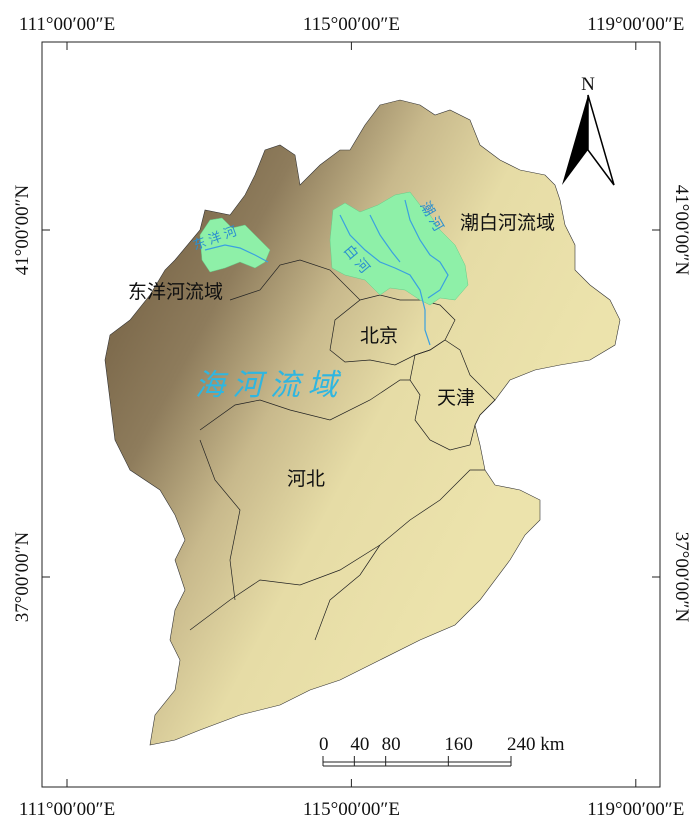  What do you see at coordinates (588, 130) in the screenshot?
I see `north-arrow: N` at bounding box center [588, 130].